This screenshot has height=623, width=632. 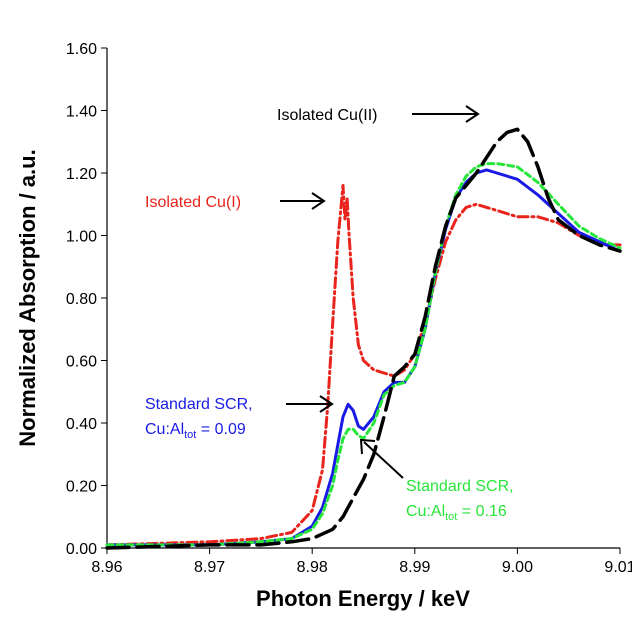 What do you see at coordinates (239, 418) in the screenshot?
I see `annotation-standard-scr-009: Standard SCR, Cu:Altot = 0.09` at bounding box center [239, 418].